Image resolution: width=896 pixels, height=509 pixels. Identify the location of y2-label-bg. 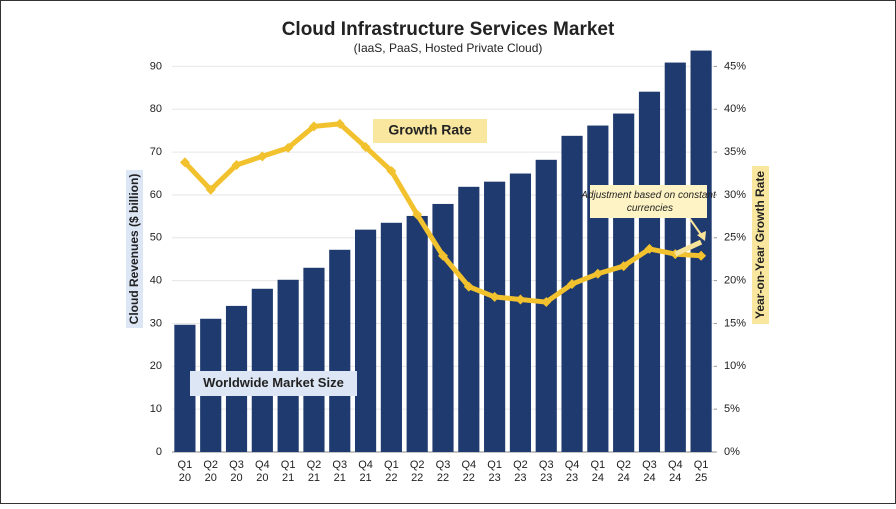
(760, 245).